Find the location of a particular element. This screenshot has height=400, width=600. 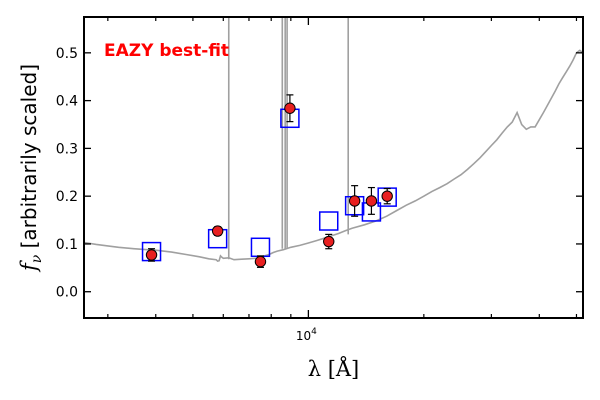

y-tick-label: 0.5 is located at coordinates (67, 54).